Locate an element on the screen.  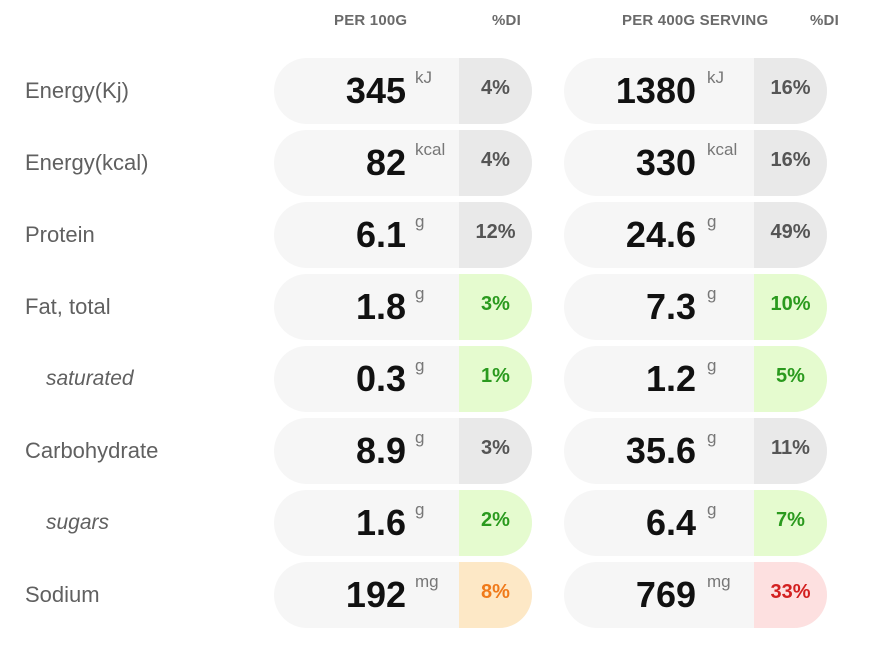
value-per-100g: 1.6 is located at coordinates (380, 522).